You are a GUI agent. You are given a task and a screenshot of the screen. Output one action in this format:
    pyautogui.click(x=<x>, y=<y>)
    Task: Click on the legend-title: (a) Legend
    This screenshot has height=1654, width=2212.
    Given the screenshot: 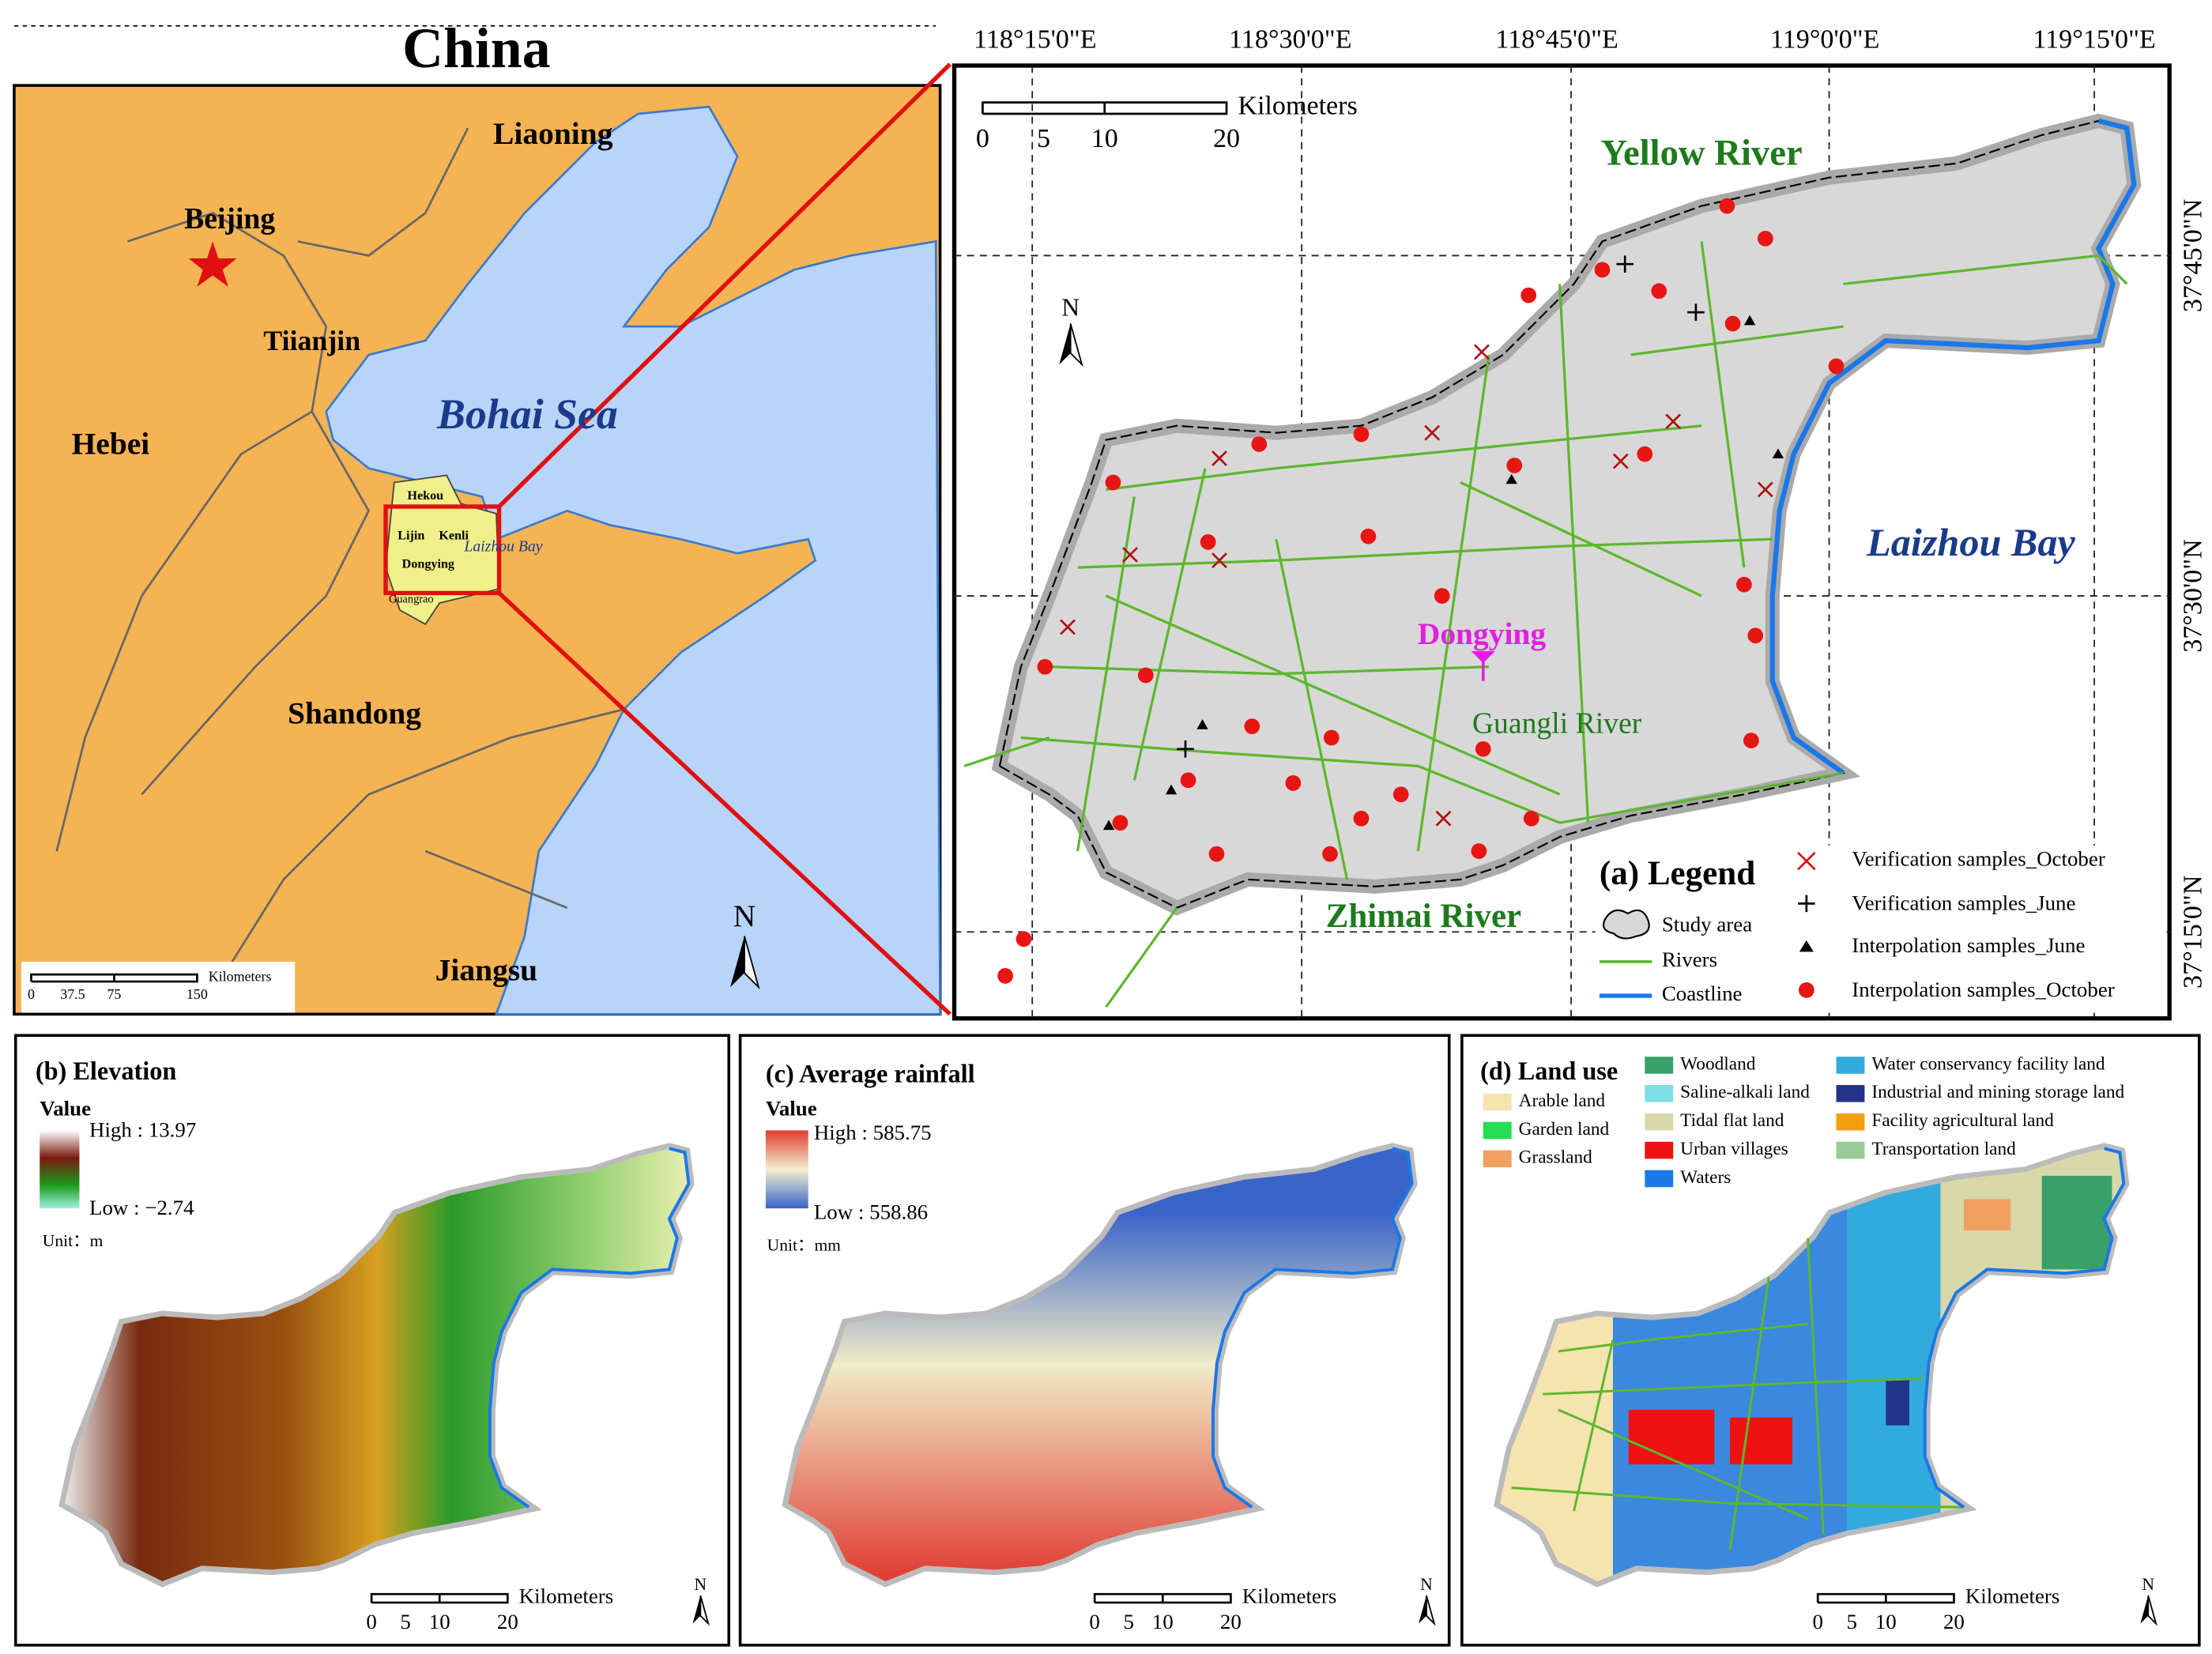 What is the action you would take?
    pyautogui.click(x=1677, y=873)
    